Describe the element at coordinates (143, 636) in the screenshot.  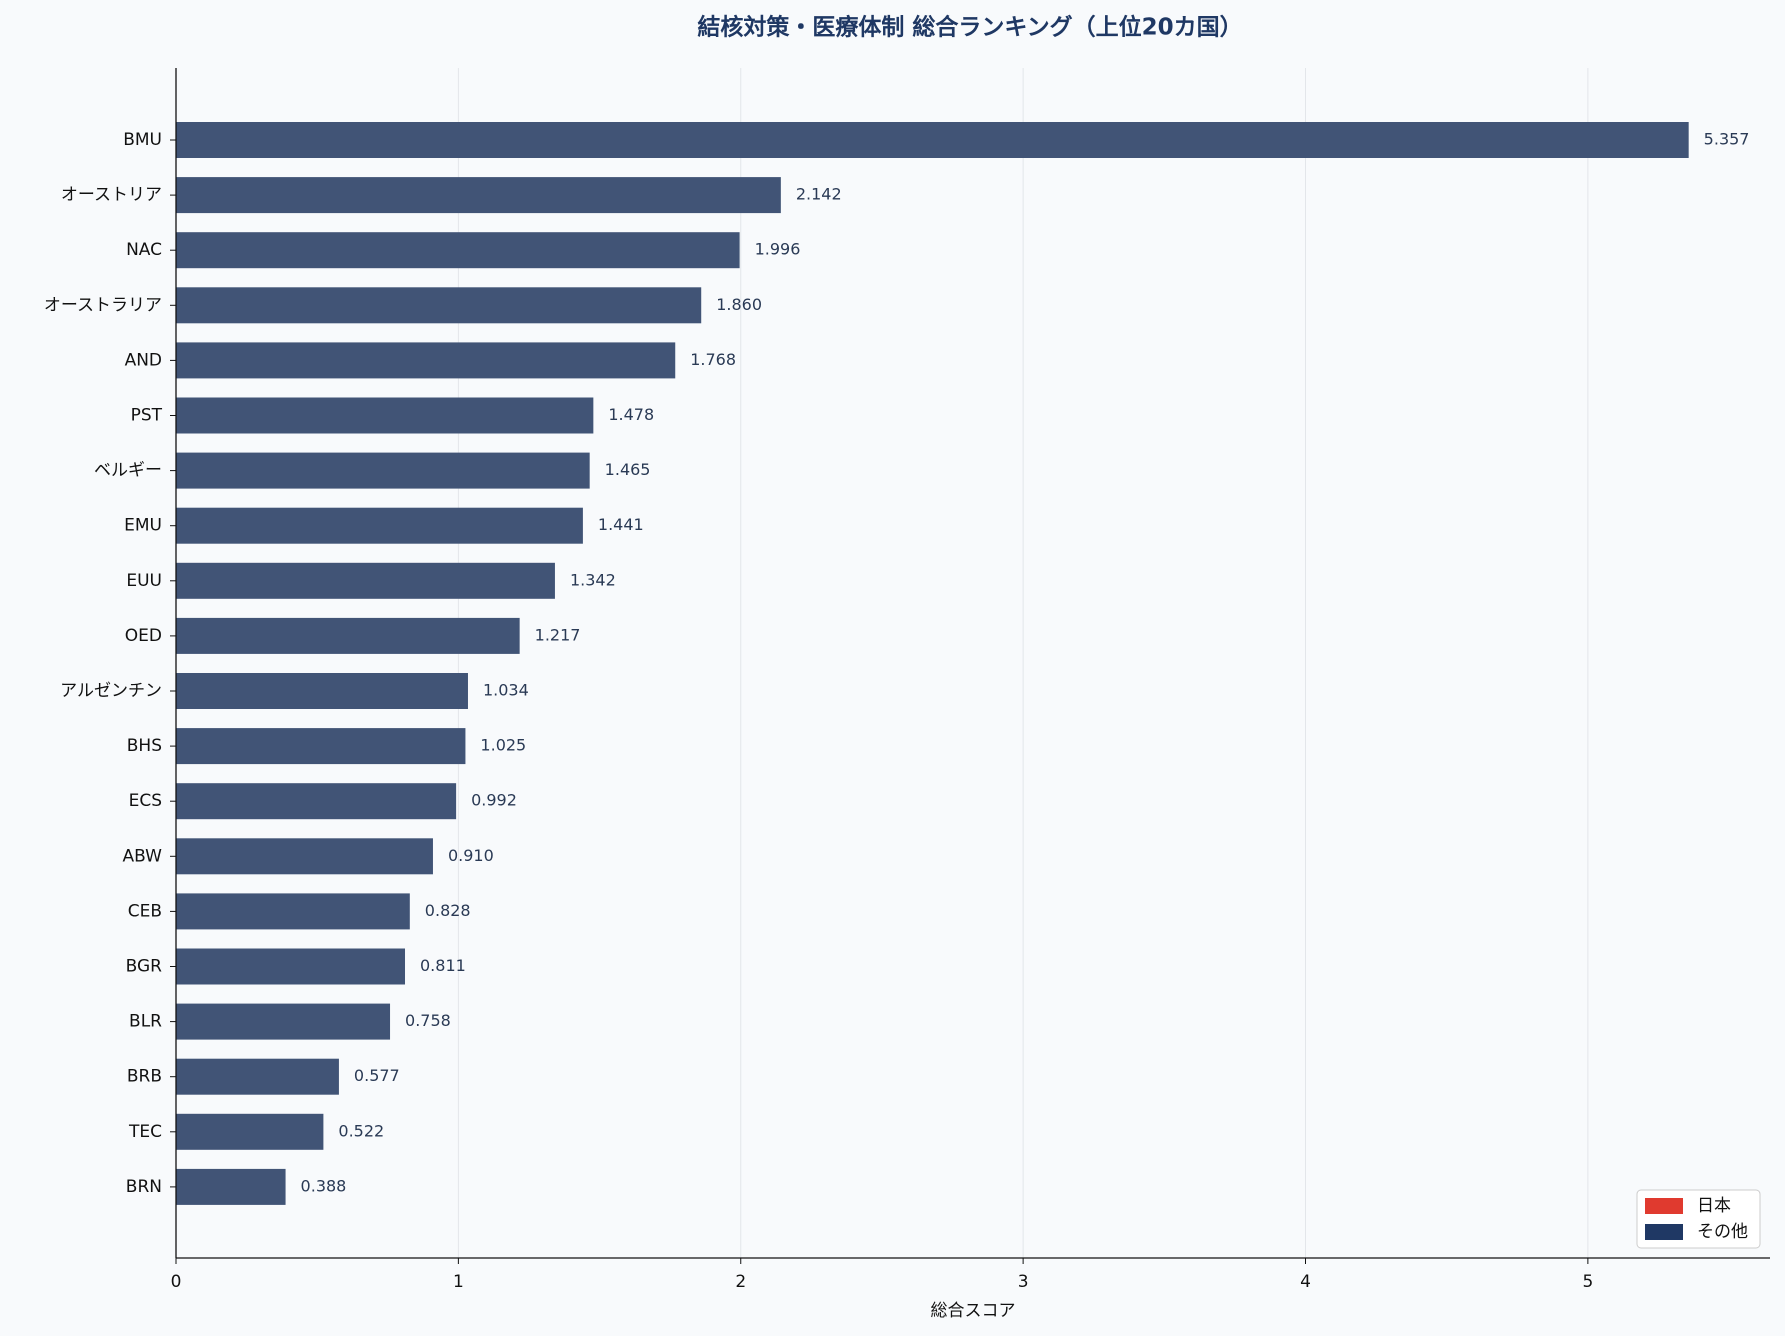
I see `y-tick-label: OED` at that location.